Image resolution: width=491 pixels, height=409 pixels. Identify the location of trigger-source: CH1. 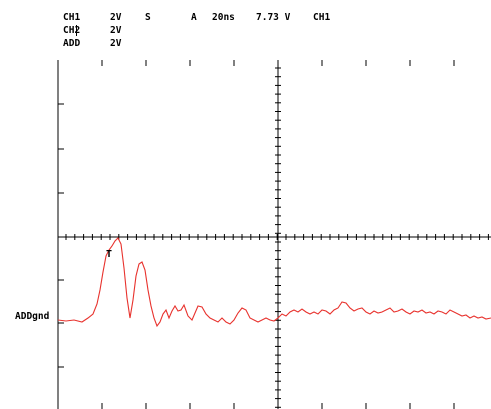
(322, 17).